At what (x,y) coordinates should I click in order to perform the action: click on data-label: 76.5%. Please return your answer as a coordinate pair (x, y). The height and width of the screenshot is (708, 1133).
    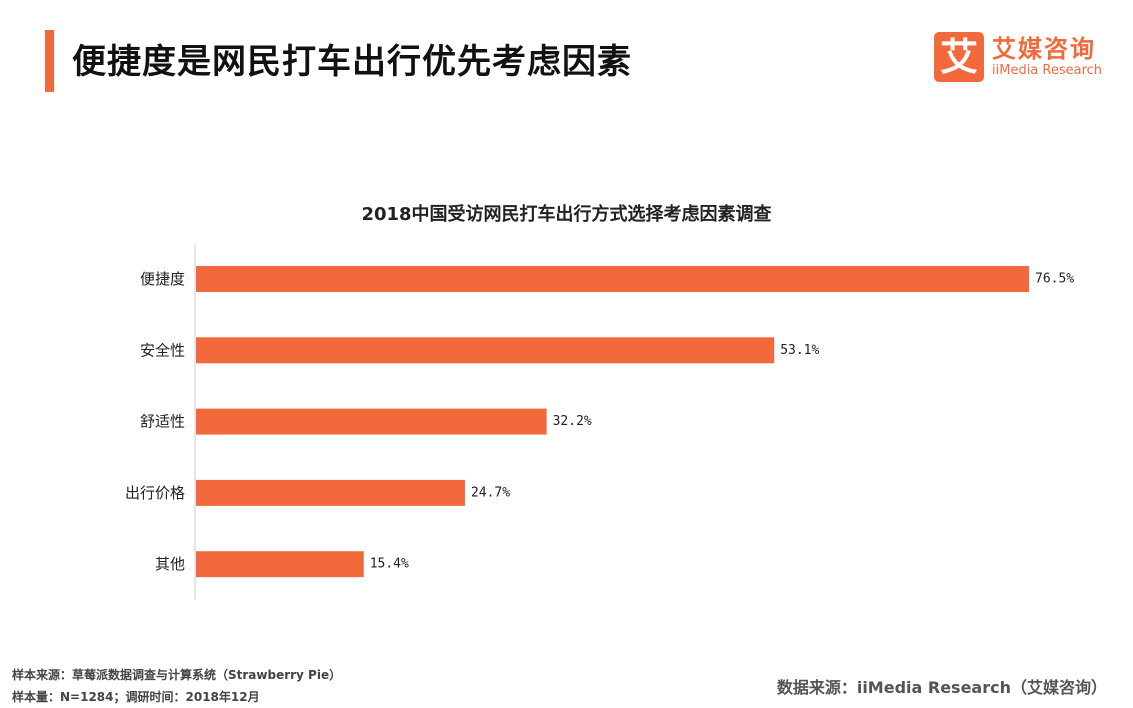
    Looking at the image, I should click on (1054, 279).